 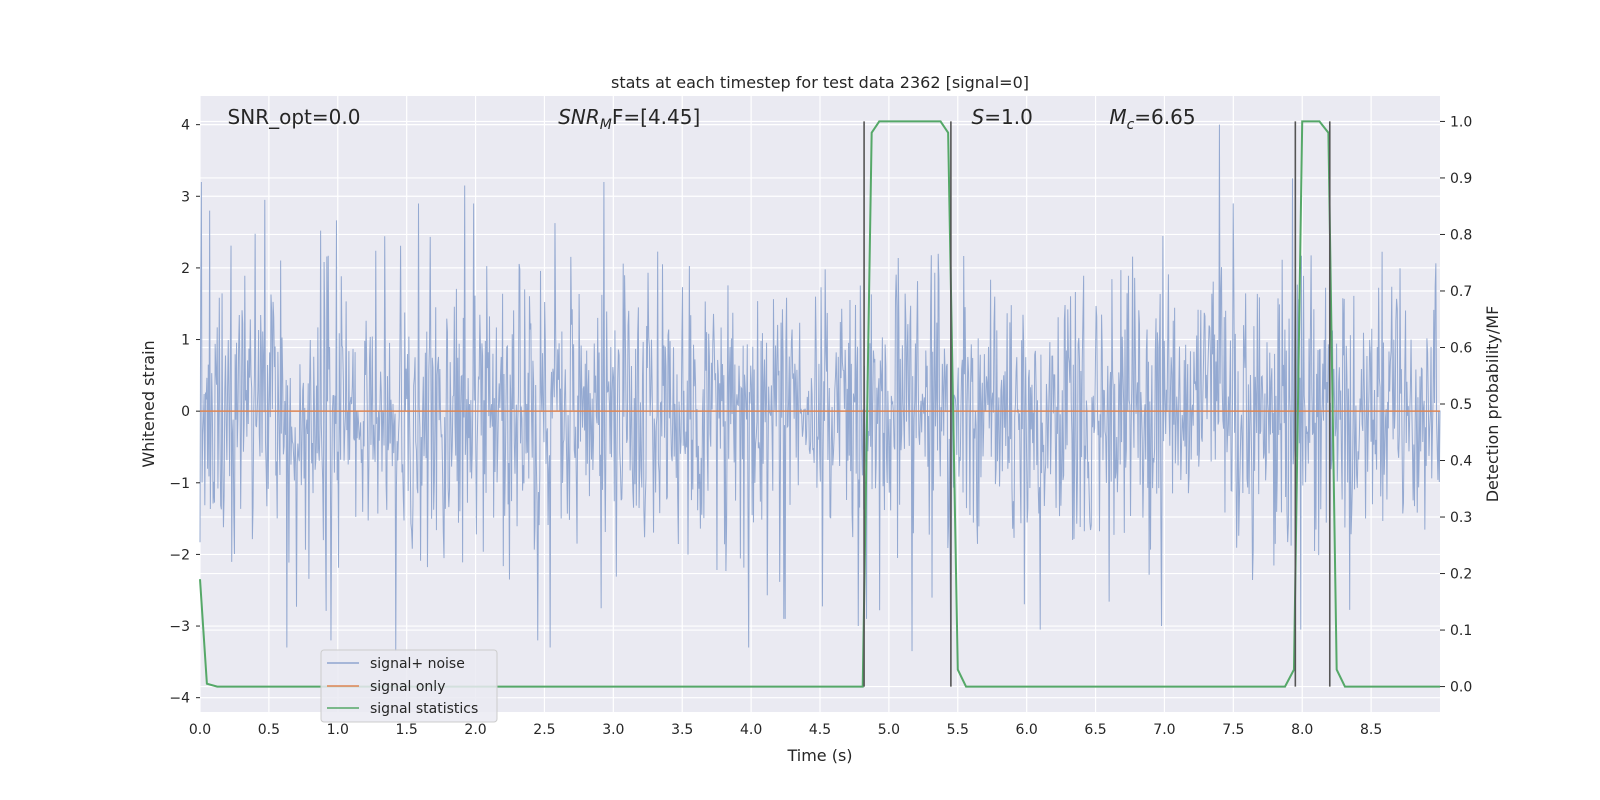 I want to click on annotations: SNR_opt=0.0 SNRMF=[4.45] S=1.0 Mc=6.65, so click(x=712, y=119).